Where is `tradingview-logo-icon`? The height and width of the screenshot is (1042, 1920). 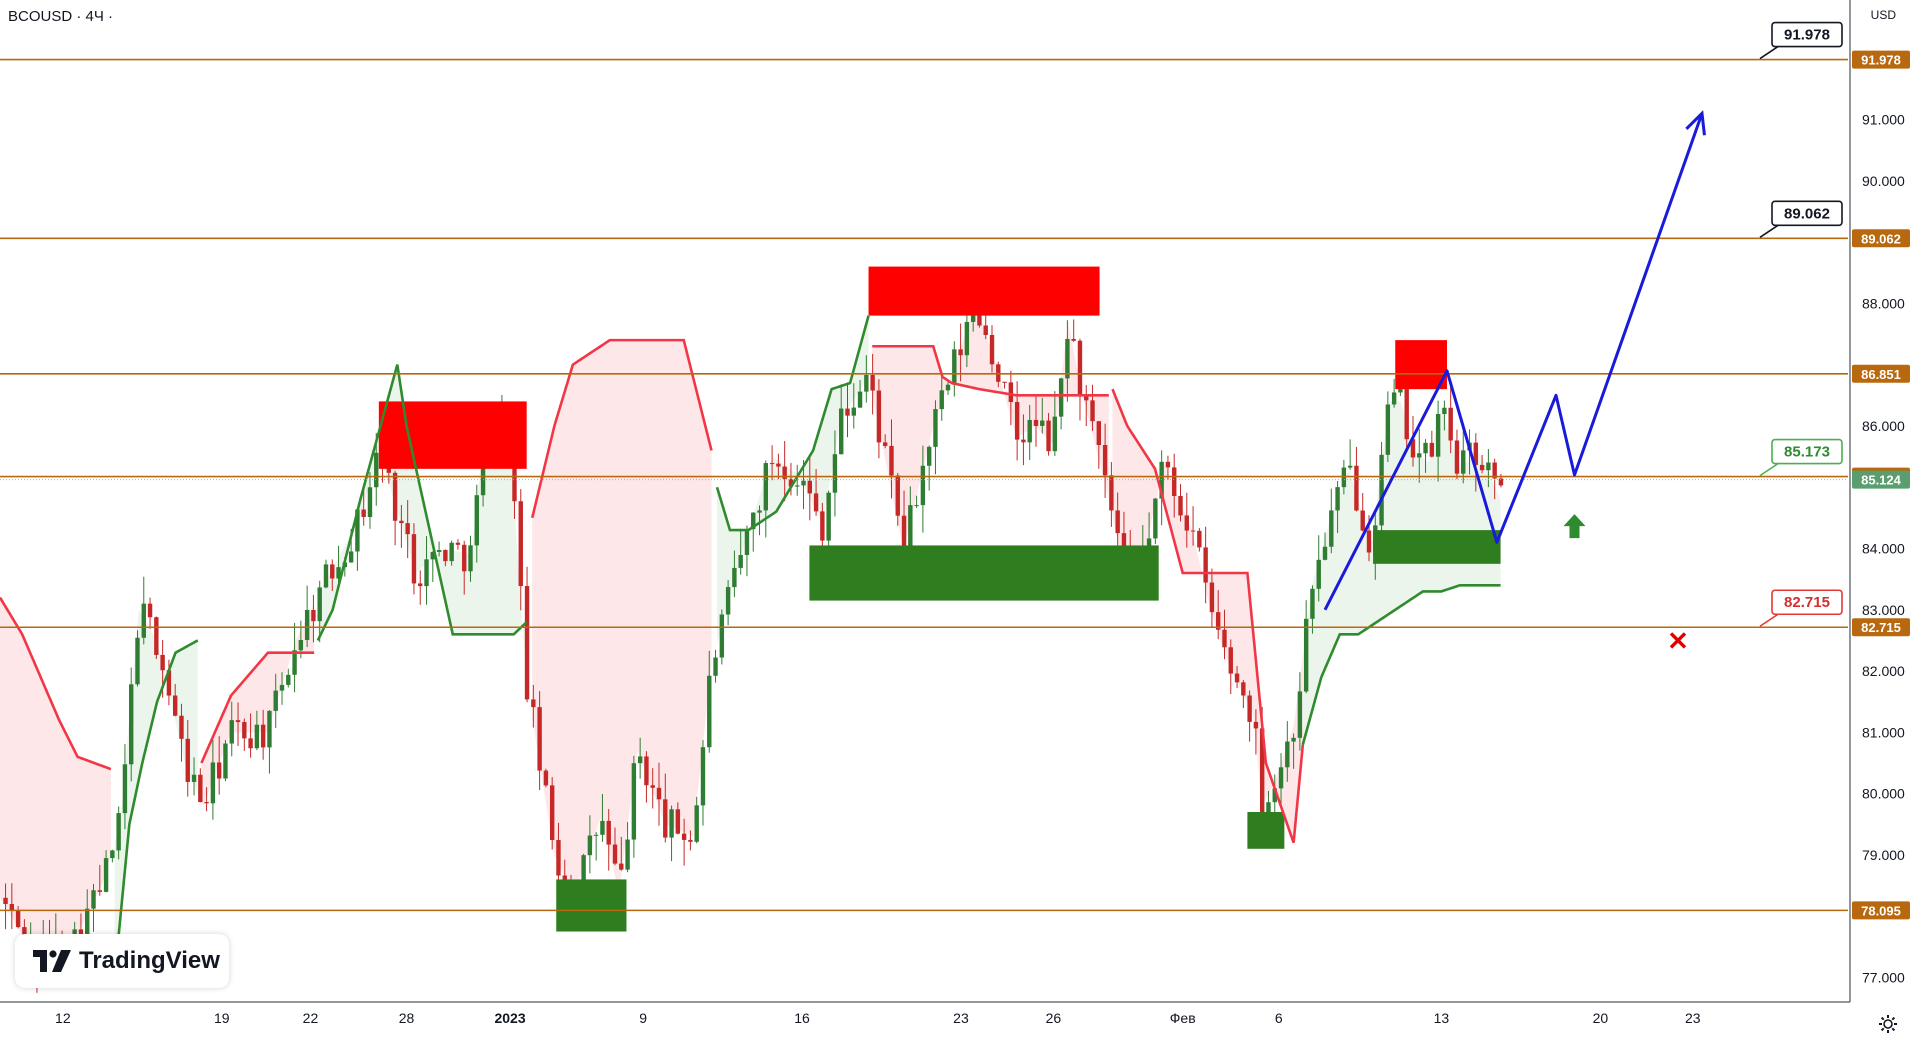 tradingview-logo-icon is located at coordinates (52, 961).